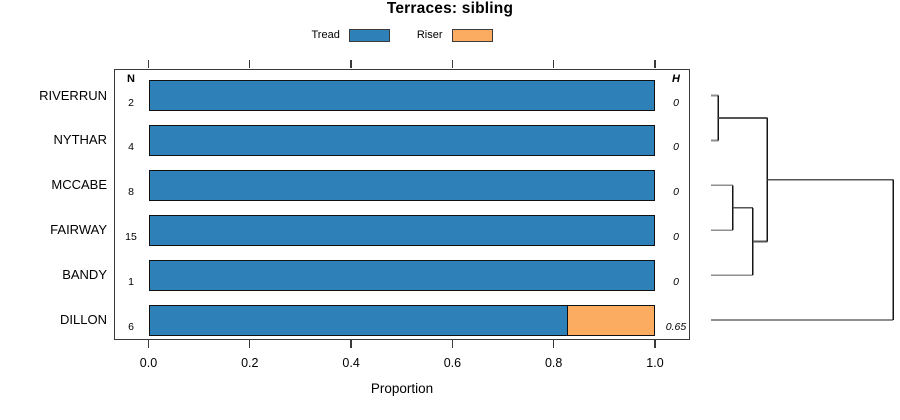 This screenshot has height=420, width=900. What do you see at coordinates (402, 388) in the screenshot?
I see `x-axis-label: Proportion` at bounding box center [402, 388].